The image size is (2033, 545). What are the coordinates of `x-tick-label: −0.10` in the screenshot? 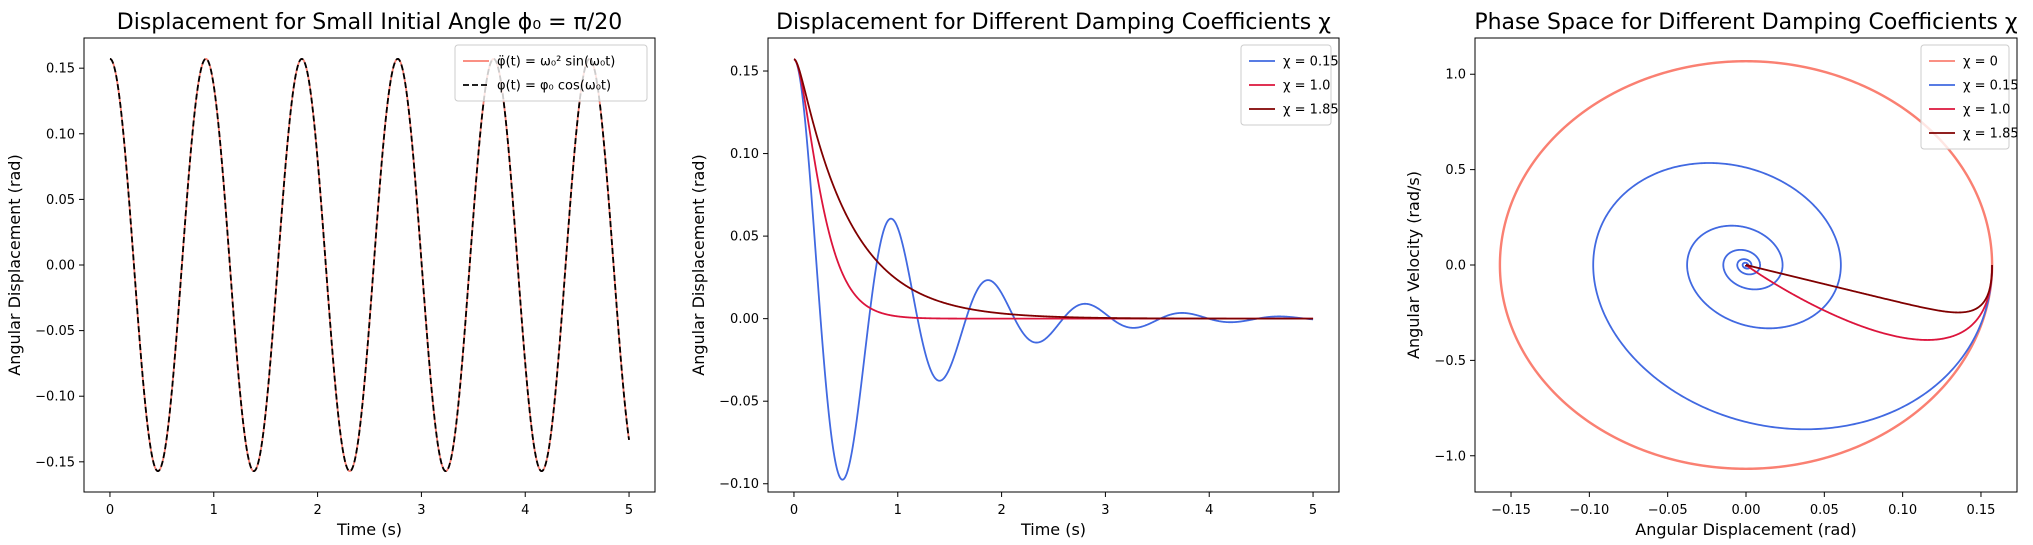 It's located at (1589, 510).